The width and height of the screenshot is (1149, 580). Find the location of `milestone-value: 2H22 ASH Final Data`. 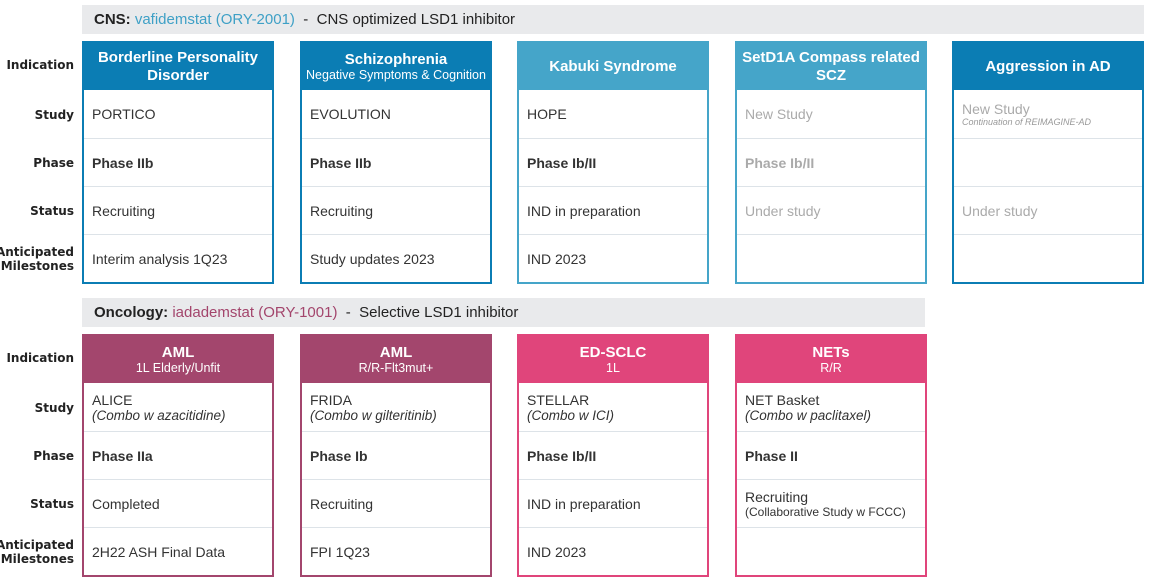

milestone-value: 2H22 ASH Final Data is located at coordinates (159, 551).